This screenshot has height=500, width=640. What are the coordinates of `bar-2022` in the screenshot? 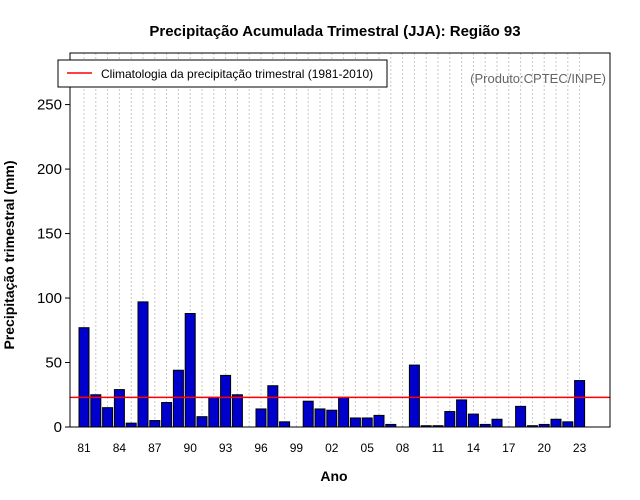 It's located at (568, 424).